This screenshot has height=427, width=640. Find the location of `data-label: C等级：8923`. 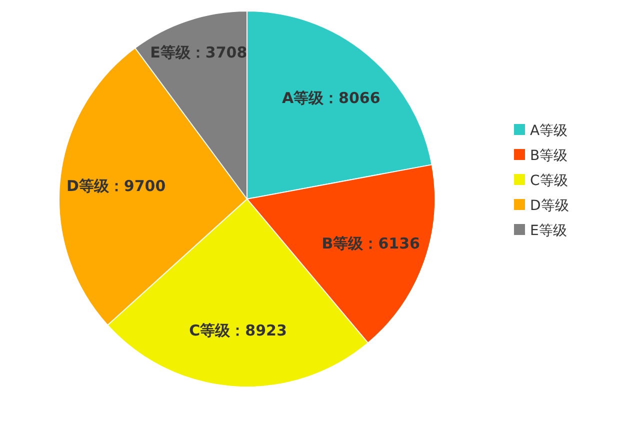

data-label: C等级：8923 is located at coordinates (238, 330).